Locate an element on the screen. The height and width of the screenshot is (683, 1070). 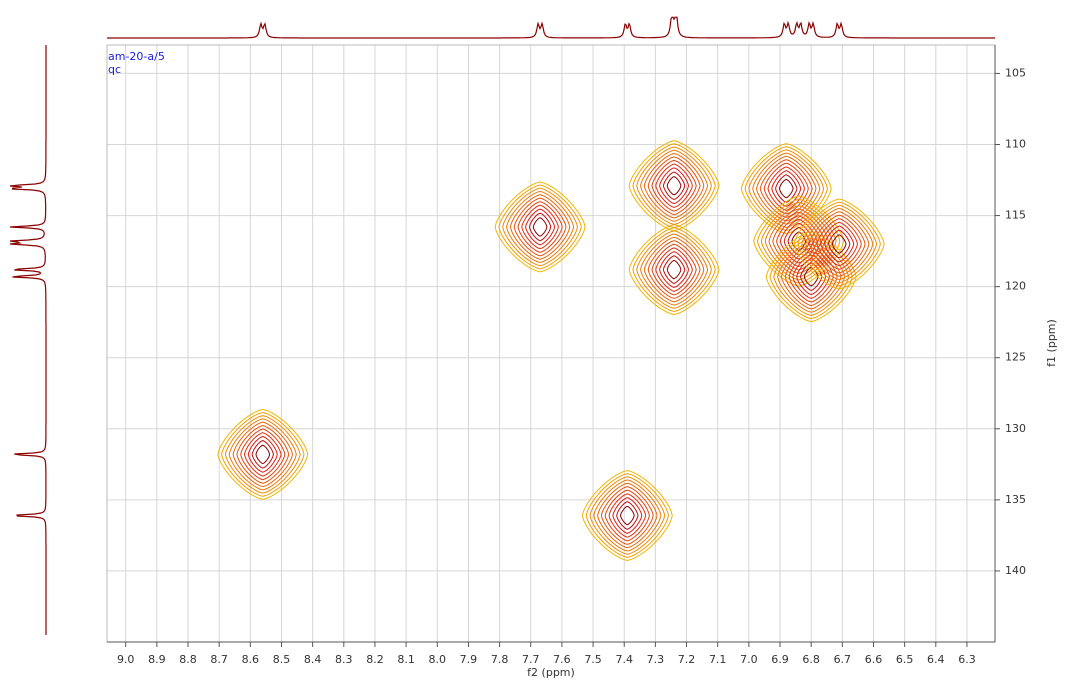
x-tick-label: 7.8 is located at coordinates (500, 659).